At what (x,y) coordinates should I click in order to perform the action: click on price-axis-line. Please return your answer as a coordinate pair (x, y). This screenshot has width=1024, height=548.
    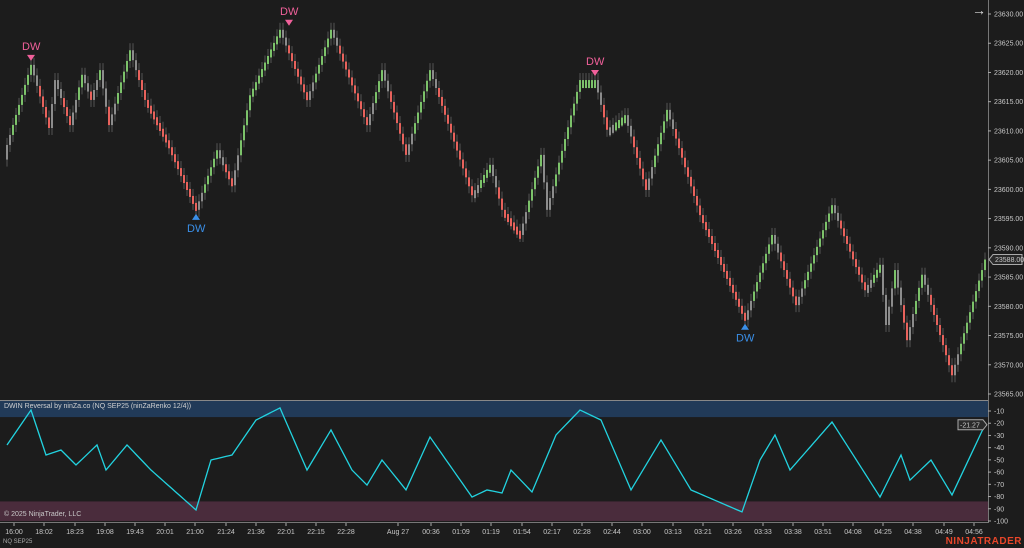
    Looking at the image, I should click on (988, 261).